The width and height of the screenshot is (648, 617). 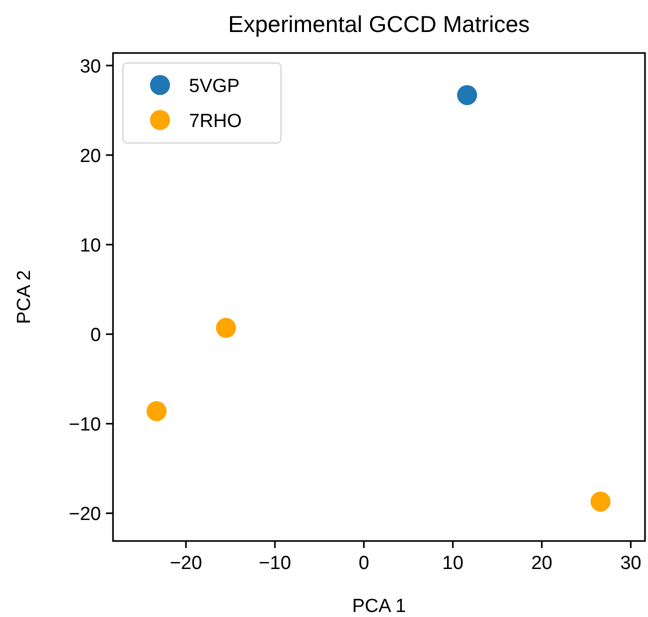 I want to click on x-tick-label: −10, so click(x=275, y=563).